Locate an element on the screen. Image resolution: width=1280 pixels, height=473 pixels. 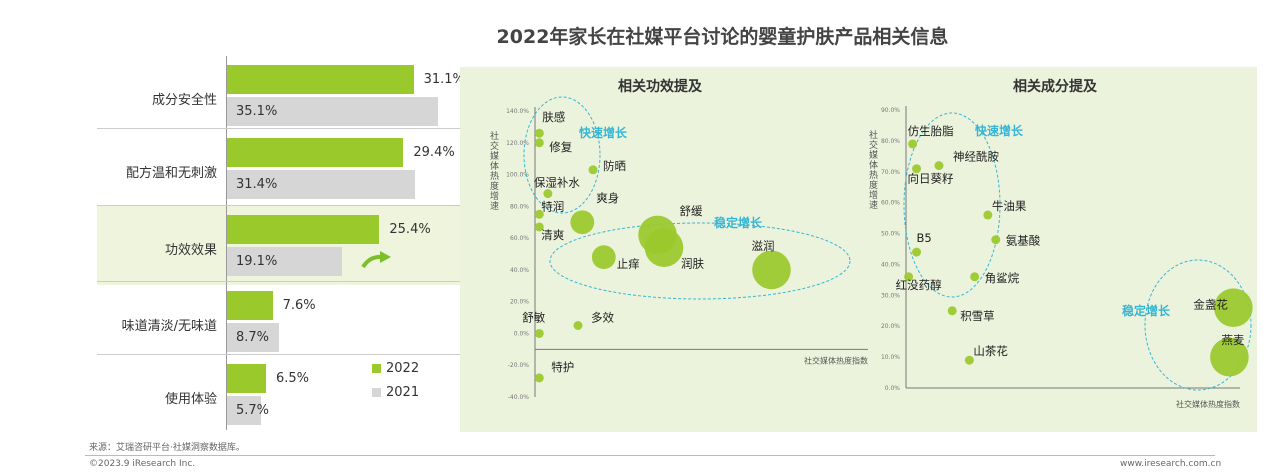
bubble-label: 仿生胎脂 is located at coordinates (931, 131).